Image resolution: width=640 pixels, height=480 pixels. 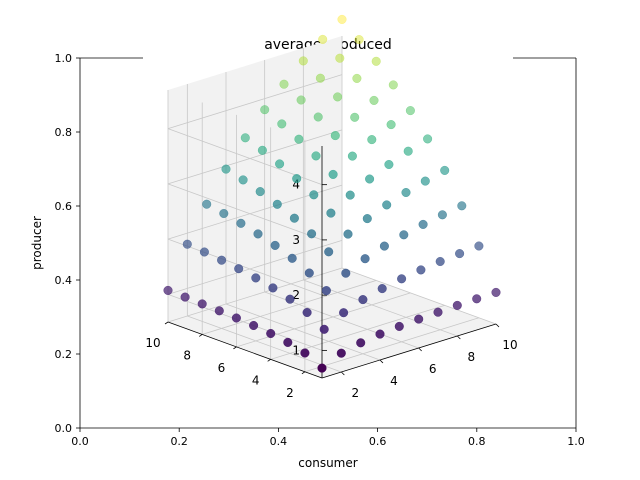 I want to click on outer-y-tick-label: 0.0, so click(x=64, y=428).